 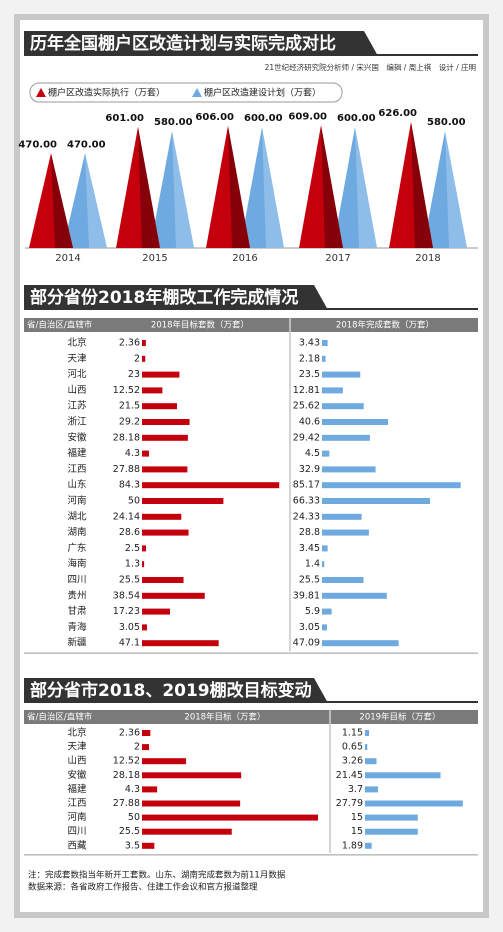 I want to click on column-header: 2019年目标（万套）, so click(x=399, y=717).